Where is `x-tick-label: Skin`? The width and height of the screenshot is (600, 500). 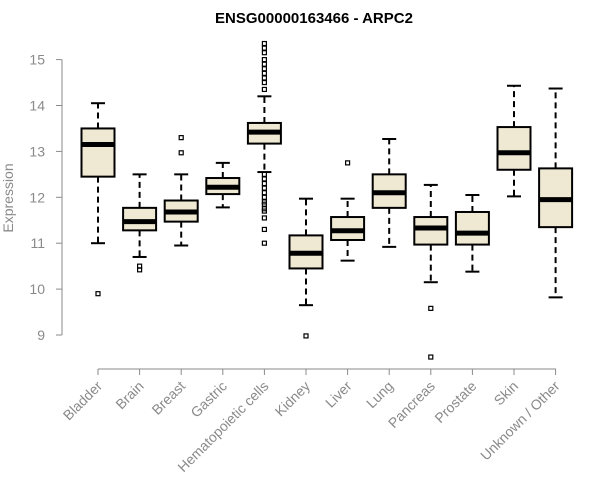
x-tick-label: Skin is located at coordinates (506, 393).